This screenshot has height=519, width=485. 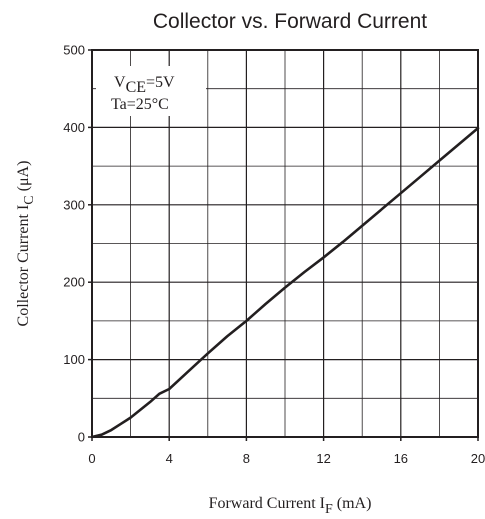 I want to click on x-tick-label: 16, so click(x=401, y=458).